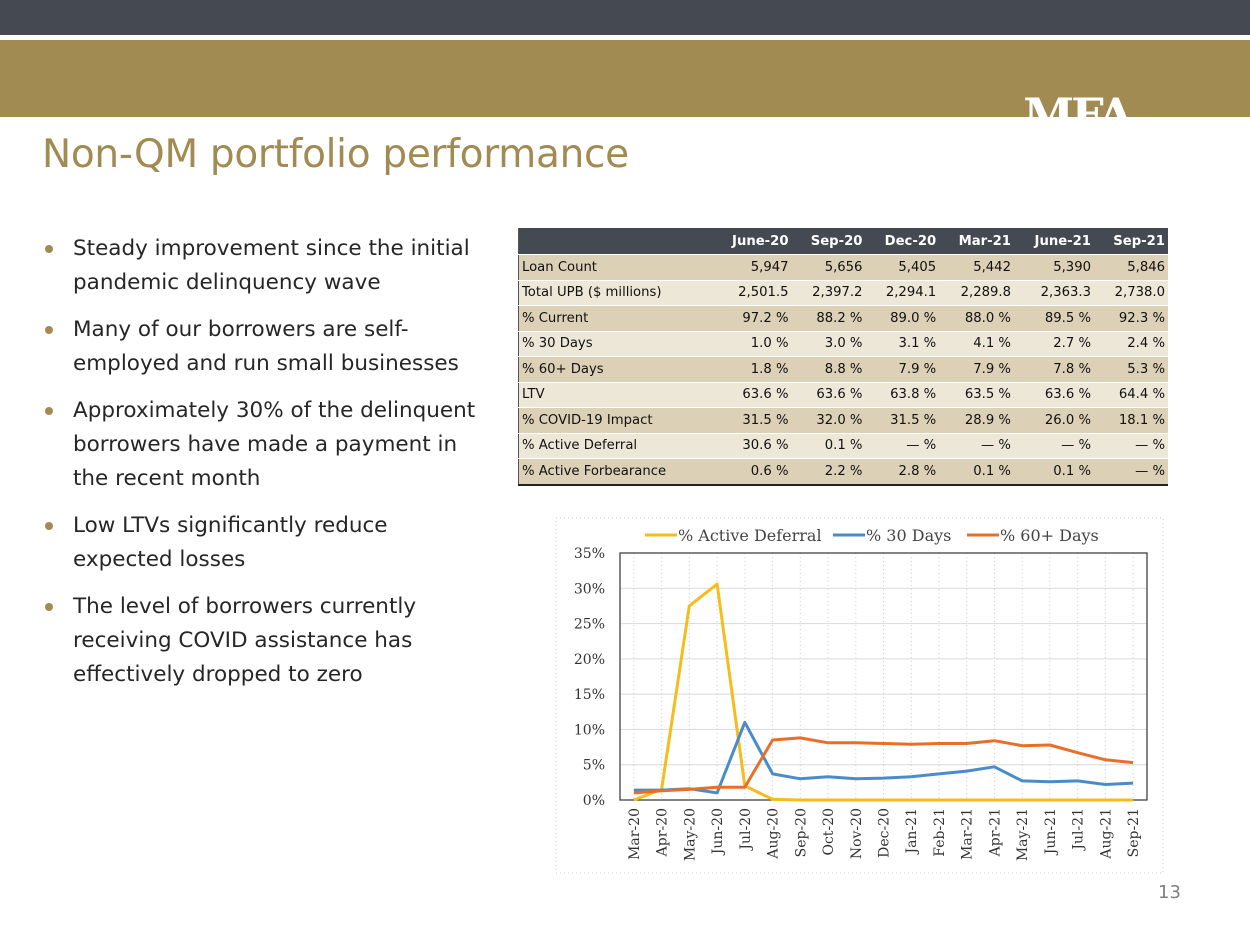  Describe the element at coordinates (774, 834) in the screenshot. I see `x-tick-label: Aug-20` at that location.